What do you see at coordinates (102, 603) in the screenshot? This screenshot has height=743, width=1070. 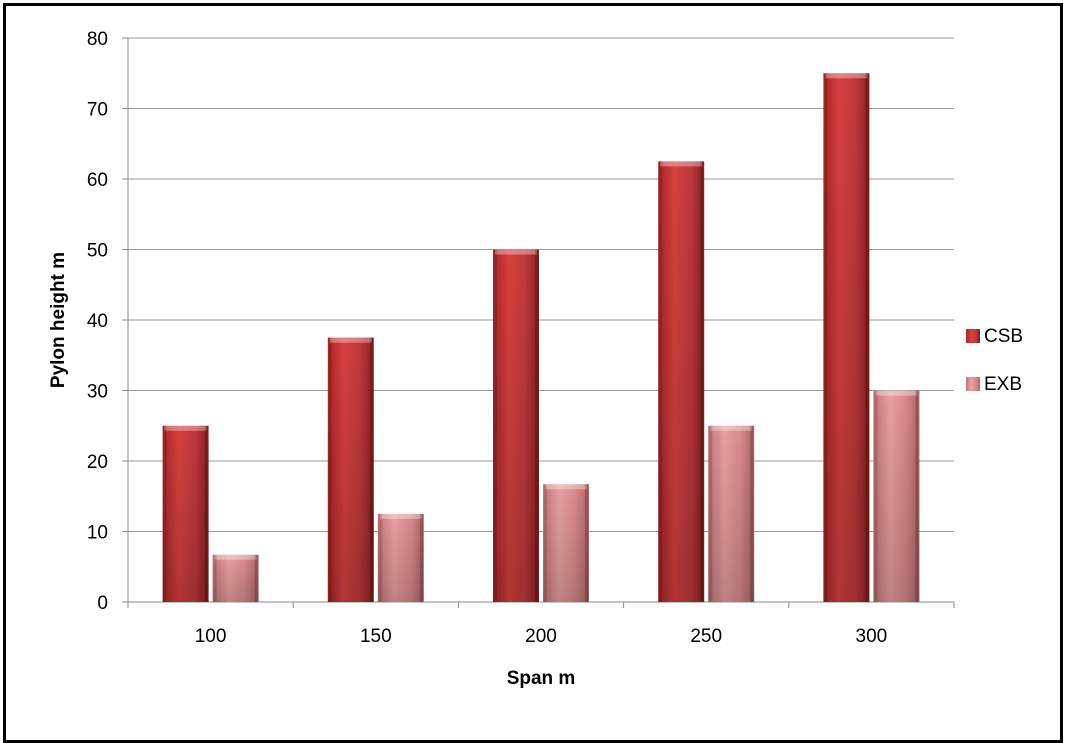 I see `y-tick-label: 0` at bounding box center [102, 603].